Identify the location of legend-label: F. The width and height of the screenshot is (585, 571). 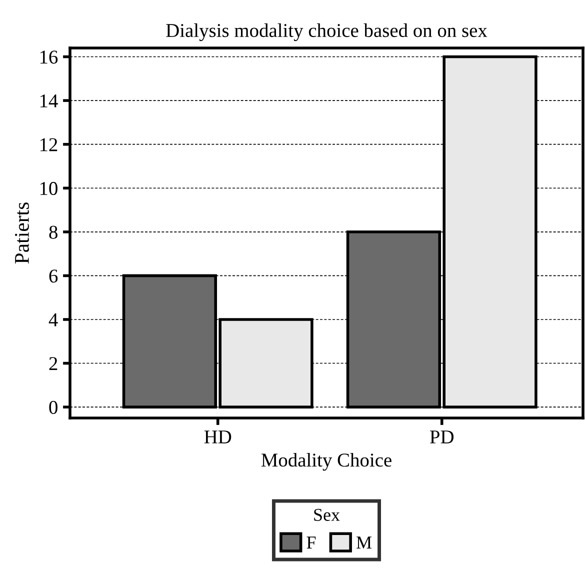
(311, 542).